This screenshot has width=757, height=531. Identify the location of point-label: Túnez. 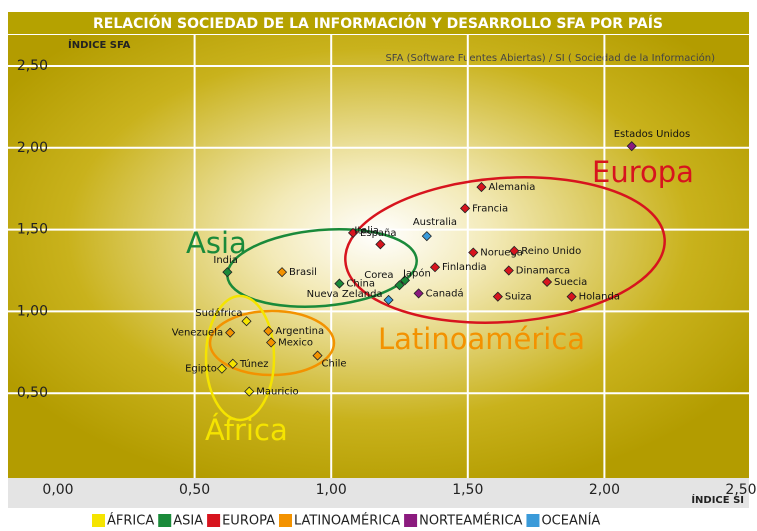
(254, 364).